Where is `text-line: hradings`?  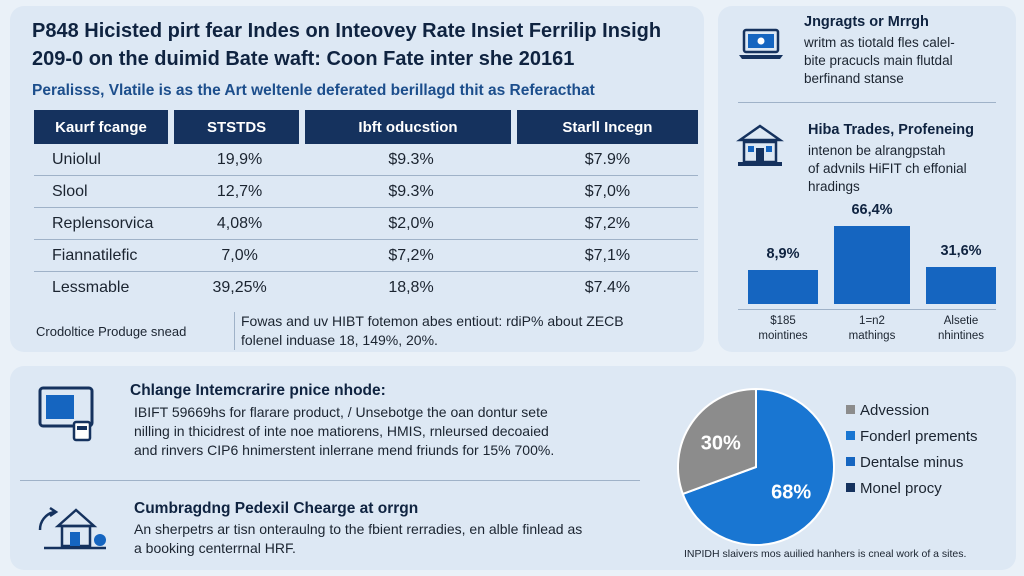
text-line: hradings is located at coordinates (834, 186).